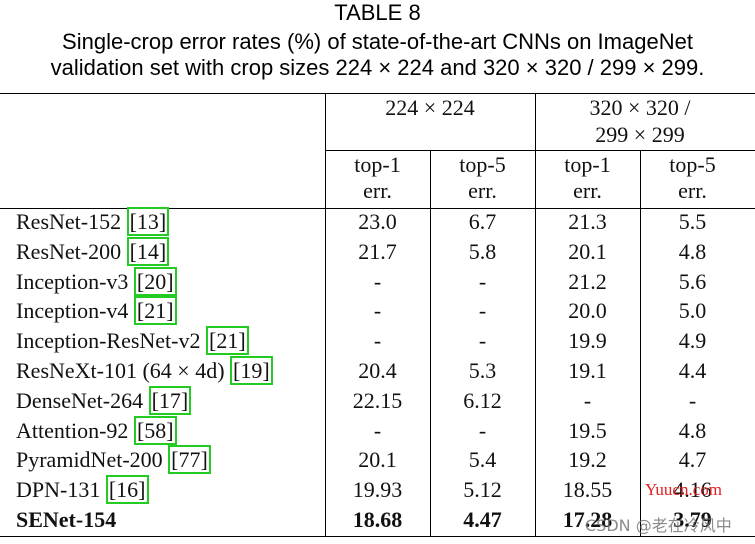 The height and width of the screenshot is (544, 755). Describe the element at coordinates (377, 400) in the screenshot. I see `cell: 22.15` at that location.